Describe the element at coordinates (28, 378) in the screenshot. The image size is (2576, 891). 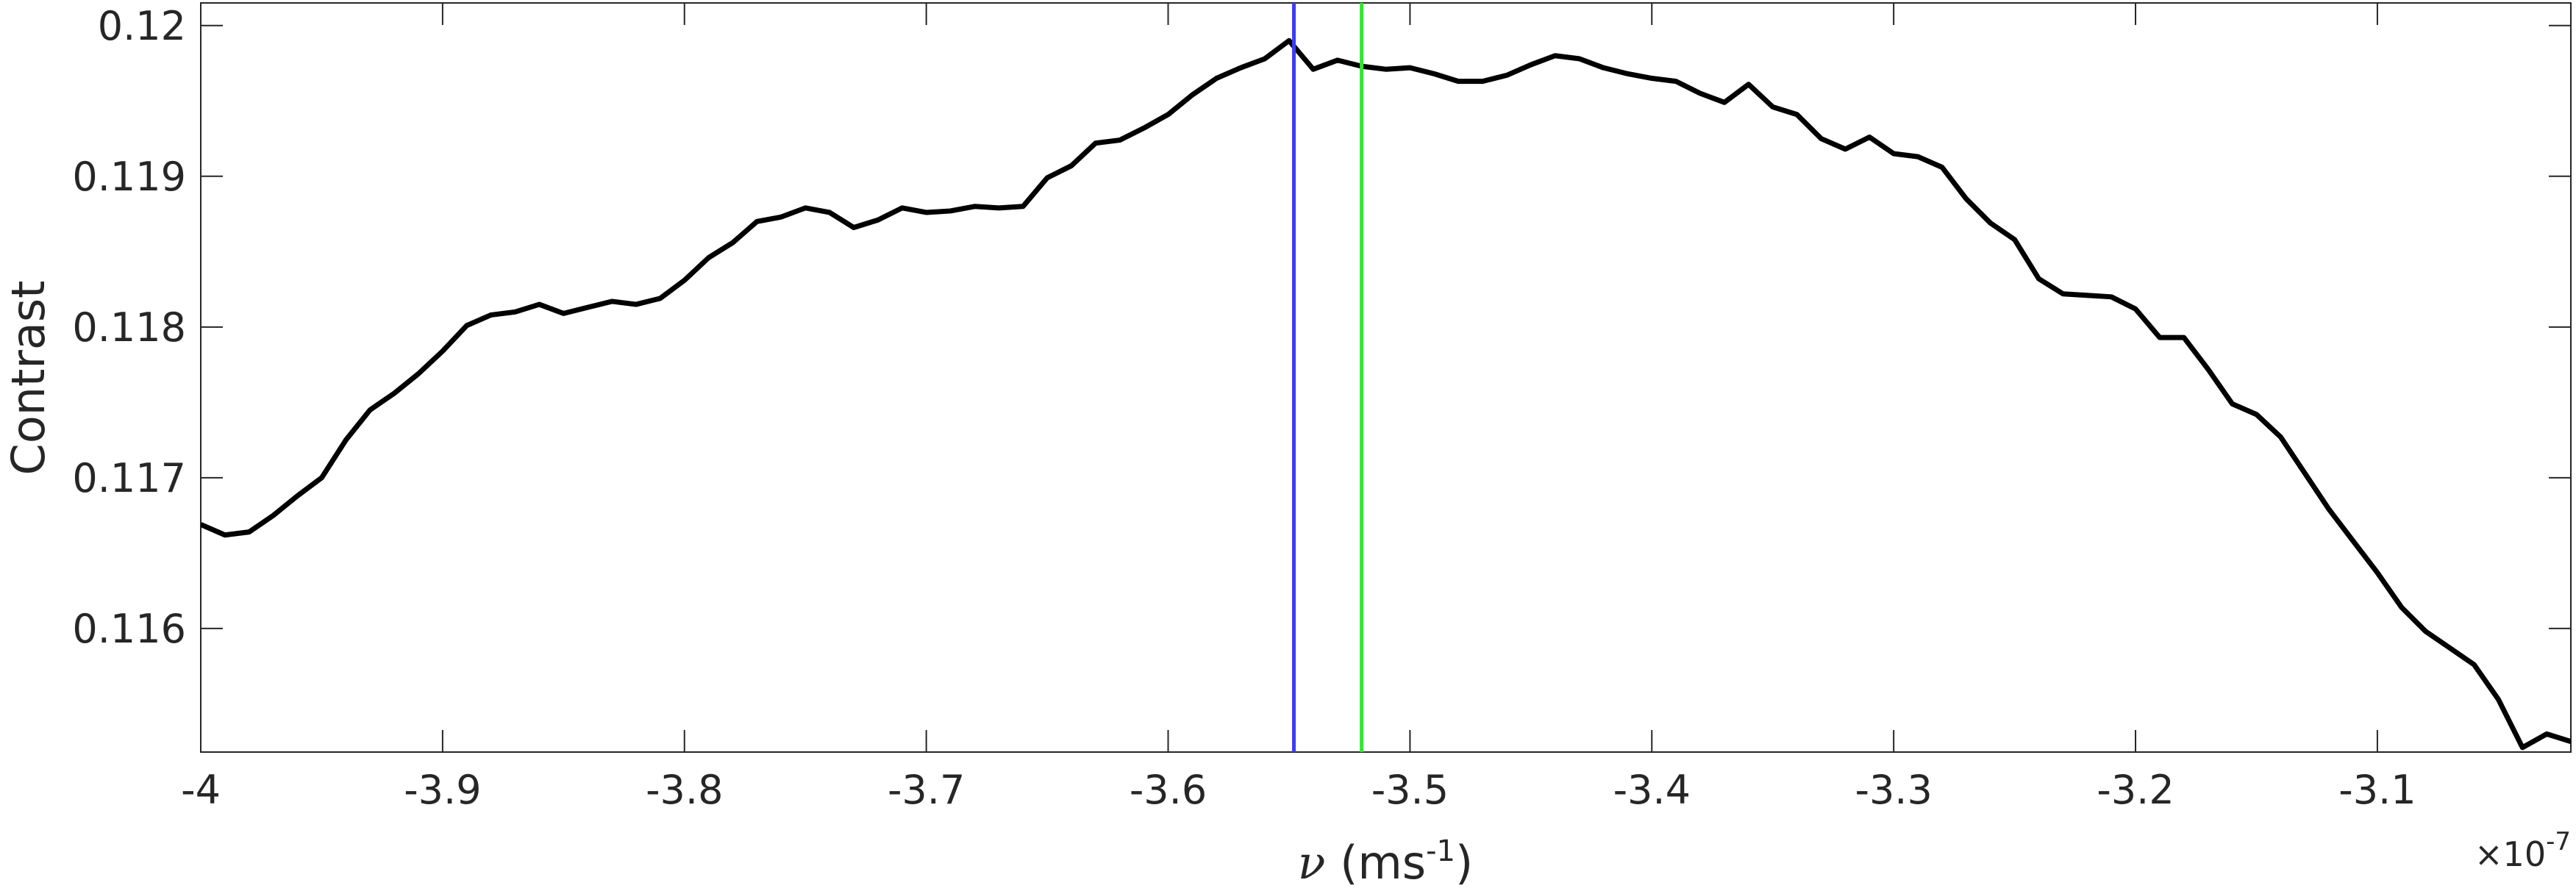
I see `y-axis-label: Contrast` at that location.